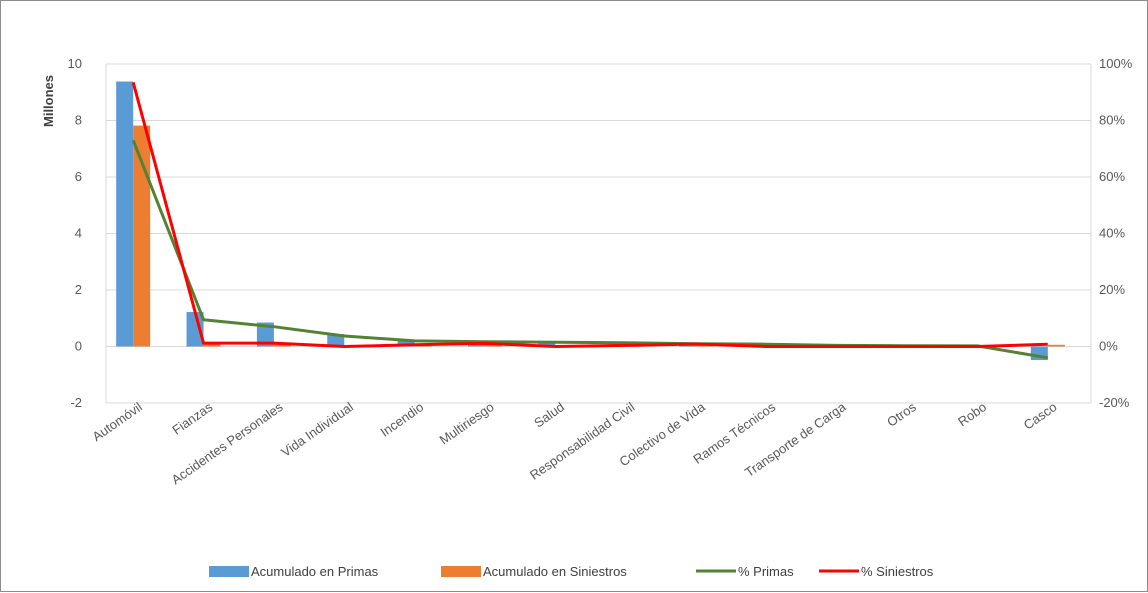 The height and width of the screenshot is (593, 1148). What do you see at coordinates (117, 421) in the screenshot?
I see `category-label: Automóvil` at bounding box center [117, 421].